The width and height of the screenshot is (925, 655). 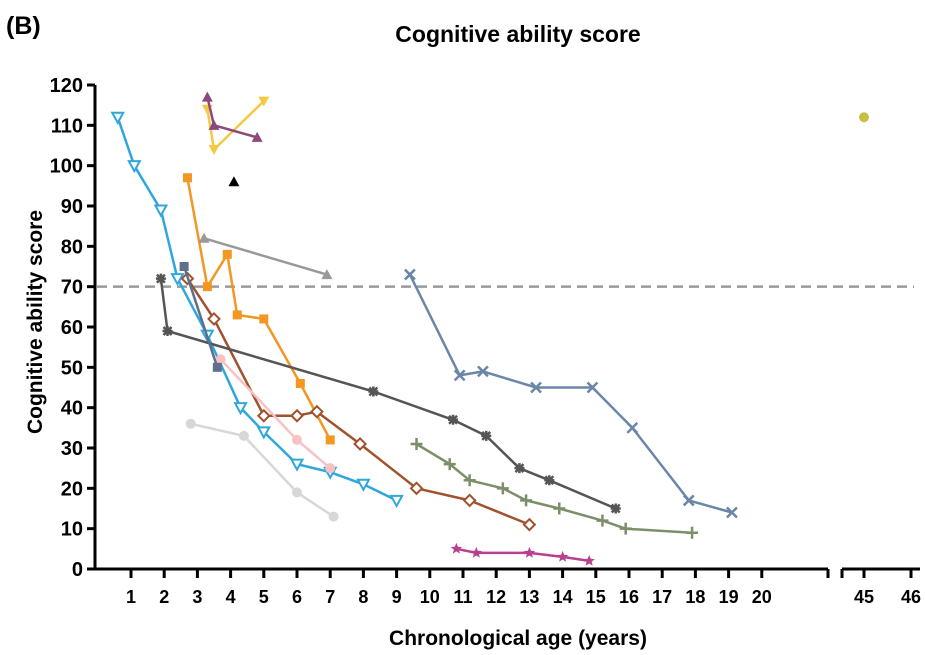 What do you see at coordinates (517, 34) in the screenshot?
I see `chart-title: Cognitive ability score` at bounding box center [517, 34].